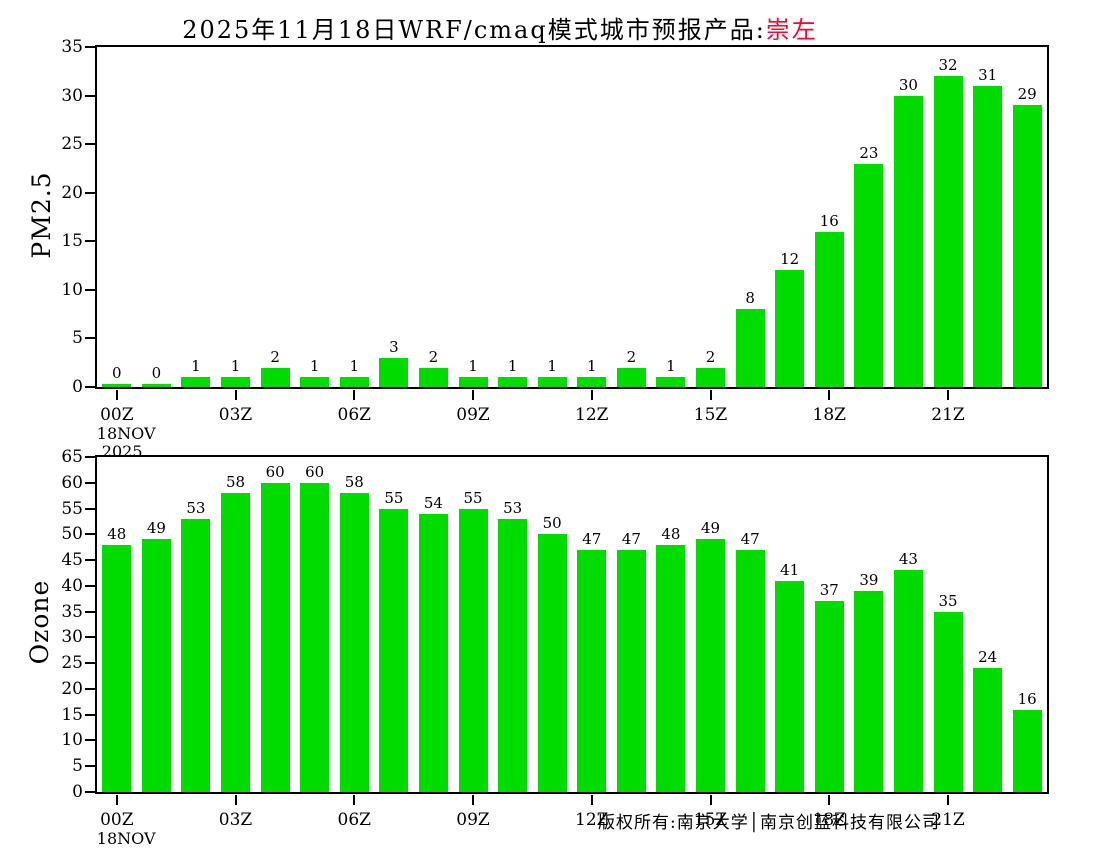 Image resolution: width=1100 pixels, height=850 pixels. What do you see at coordinates (791, 30) in the screenshot?
I see `title-city-name: 崇左` at bounding box center [791, 30].